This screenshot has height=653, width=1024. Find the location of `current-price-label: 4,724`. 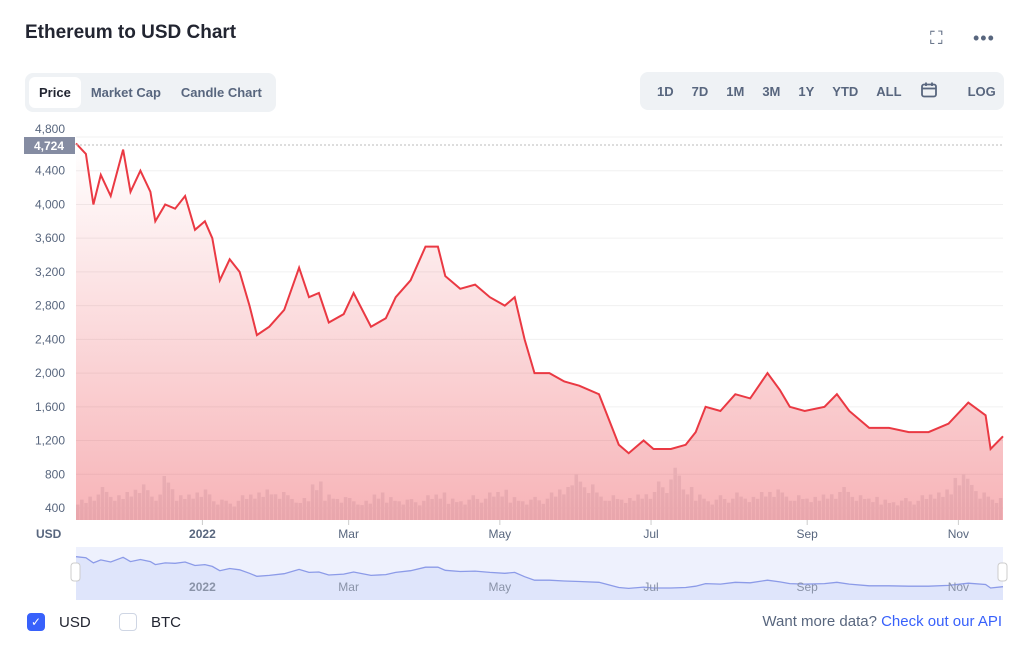

current-price-label: 4,724 is located at coordinates (49, 146).